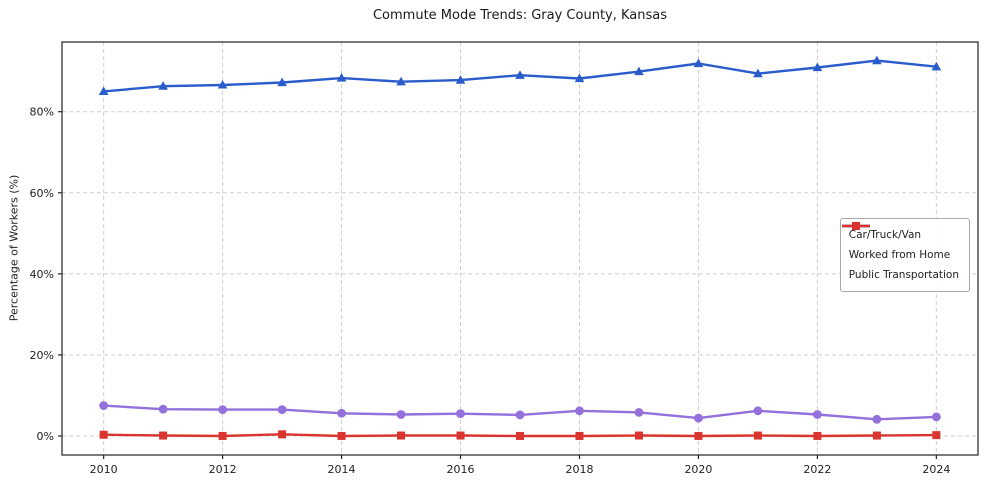 The width and height of the screenshot is (990, 490). I want to click on legend-item-worked-from-home: Worked from Home, so click(900, 243).